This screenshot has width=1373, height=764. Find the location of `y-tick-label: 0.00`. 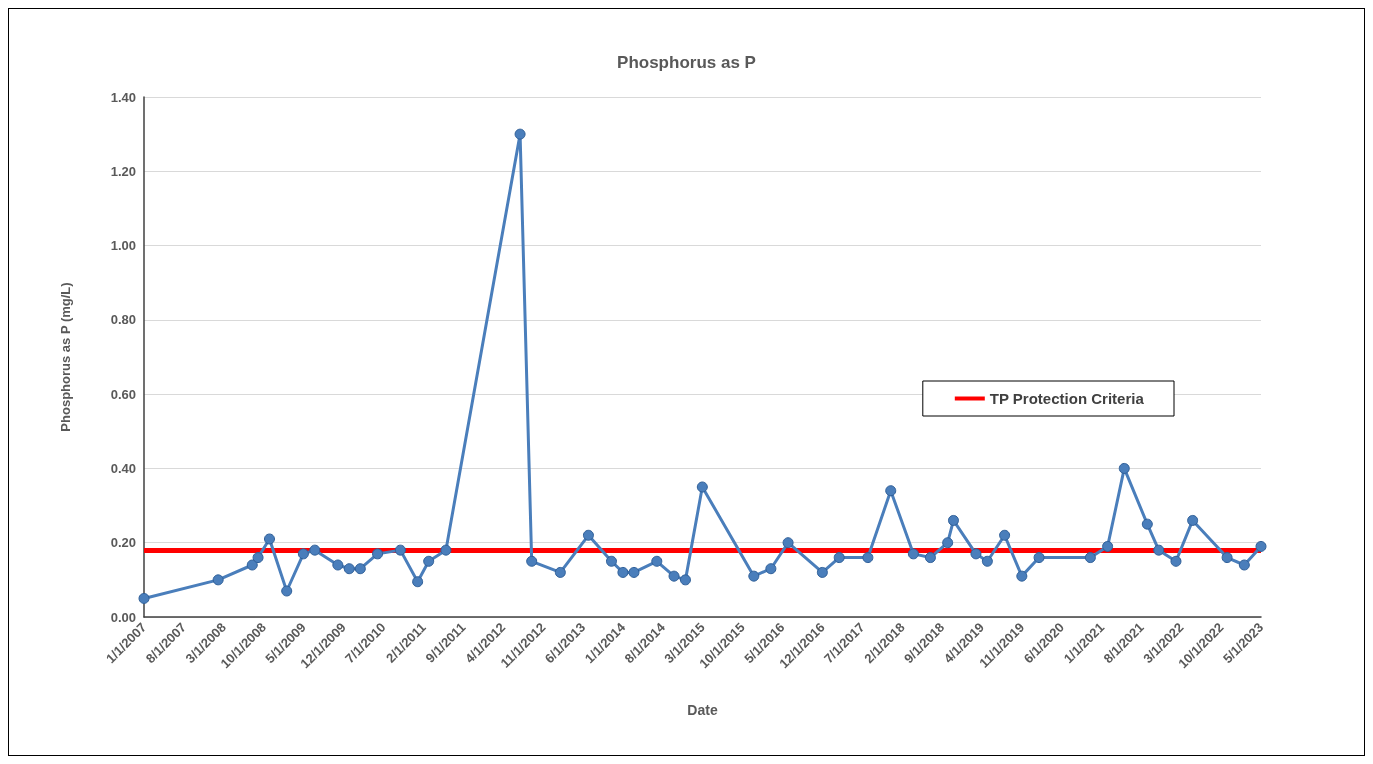

y-tick-label: 0.00 is located at coordinates (123, 617).